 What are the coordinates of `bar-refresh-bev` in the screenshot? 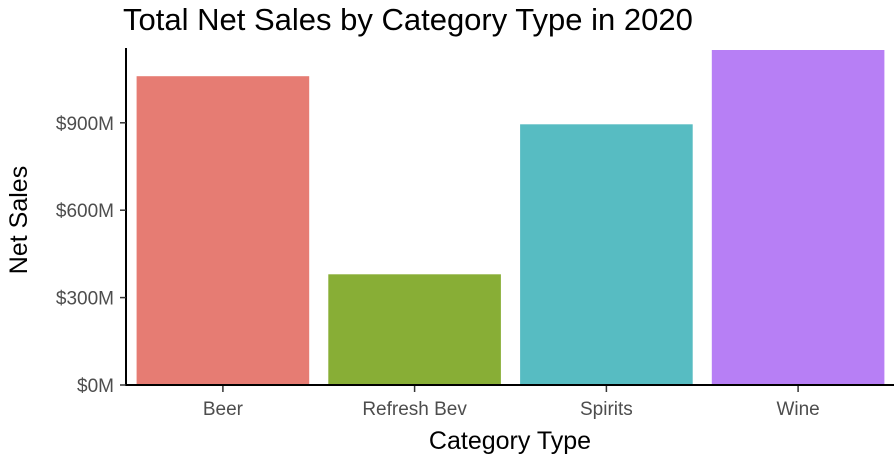 It's located at (414, 329).